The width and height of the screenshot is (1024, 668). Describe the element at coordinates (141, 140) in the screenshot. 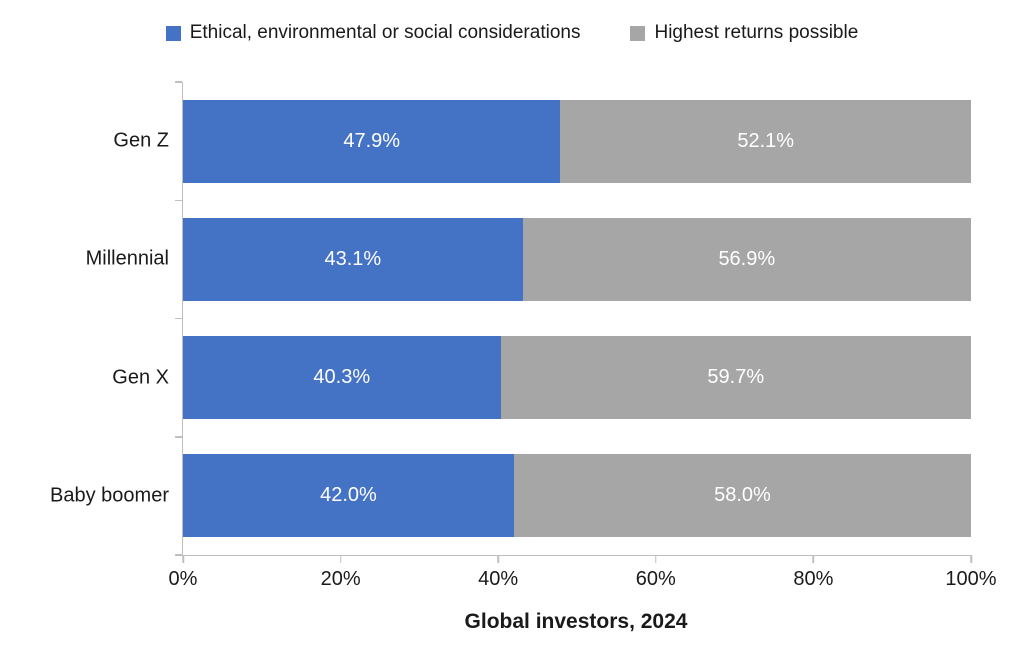

I see `category-label: Gen Z` at that location.